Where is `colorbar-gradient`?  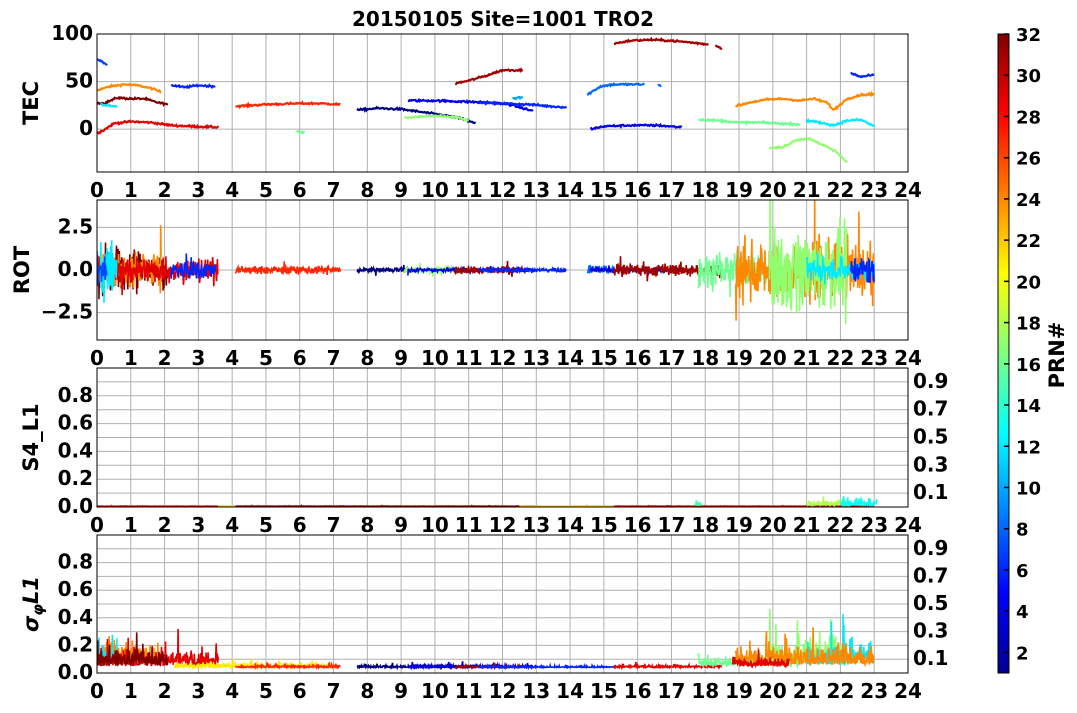
colorbar-gradient is located at coordinates (1003, 353).